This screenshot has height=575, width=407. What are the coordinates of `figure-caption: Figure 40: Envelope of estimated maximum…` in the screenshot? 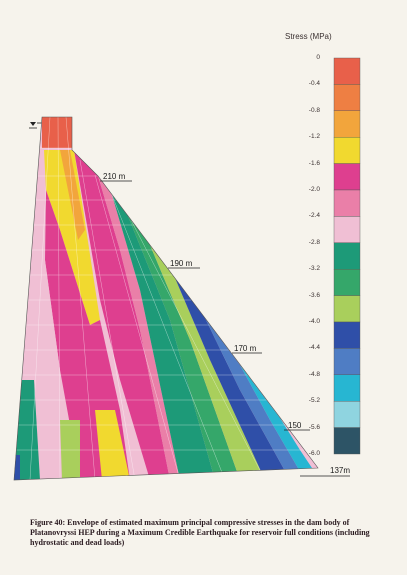 It's located at (200, 532).